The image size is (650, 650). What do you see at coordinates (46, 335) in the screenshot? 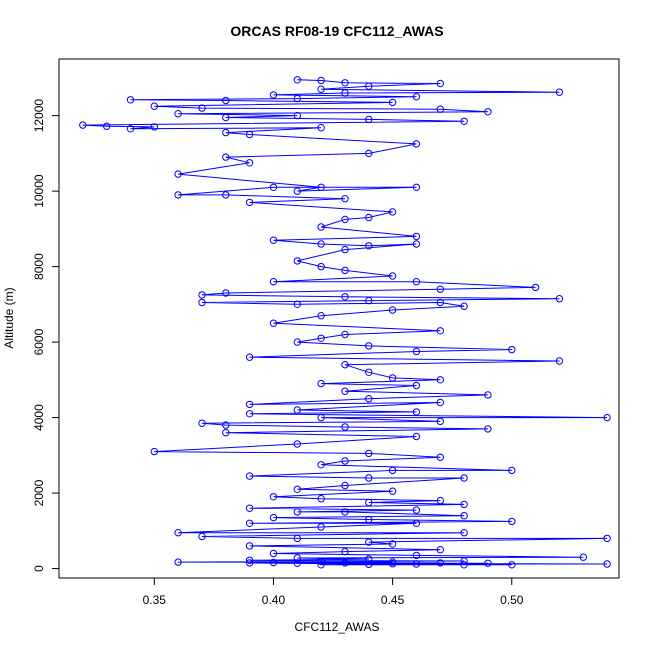
I see `y-axis: 0 2000 4000 6000 8000 10000 12000` at bounding box center [46, 335].